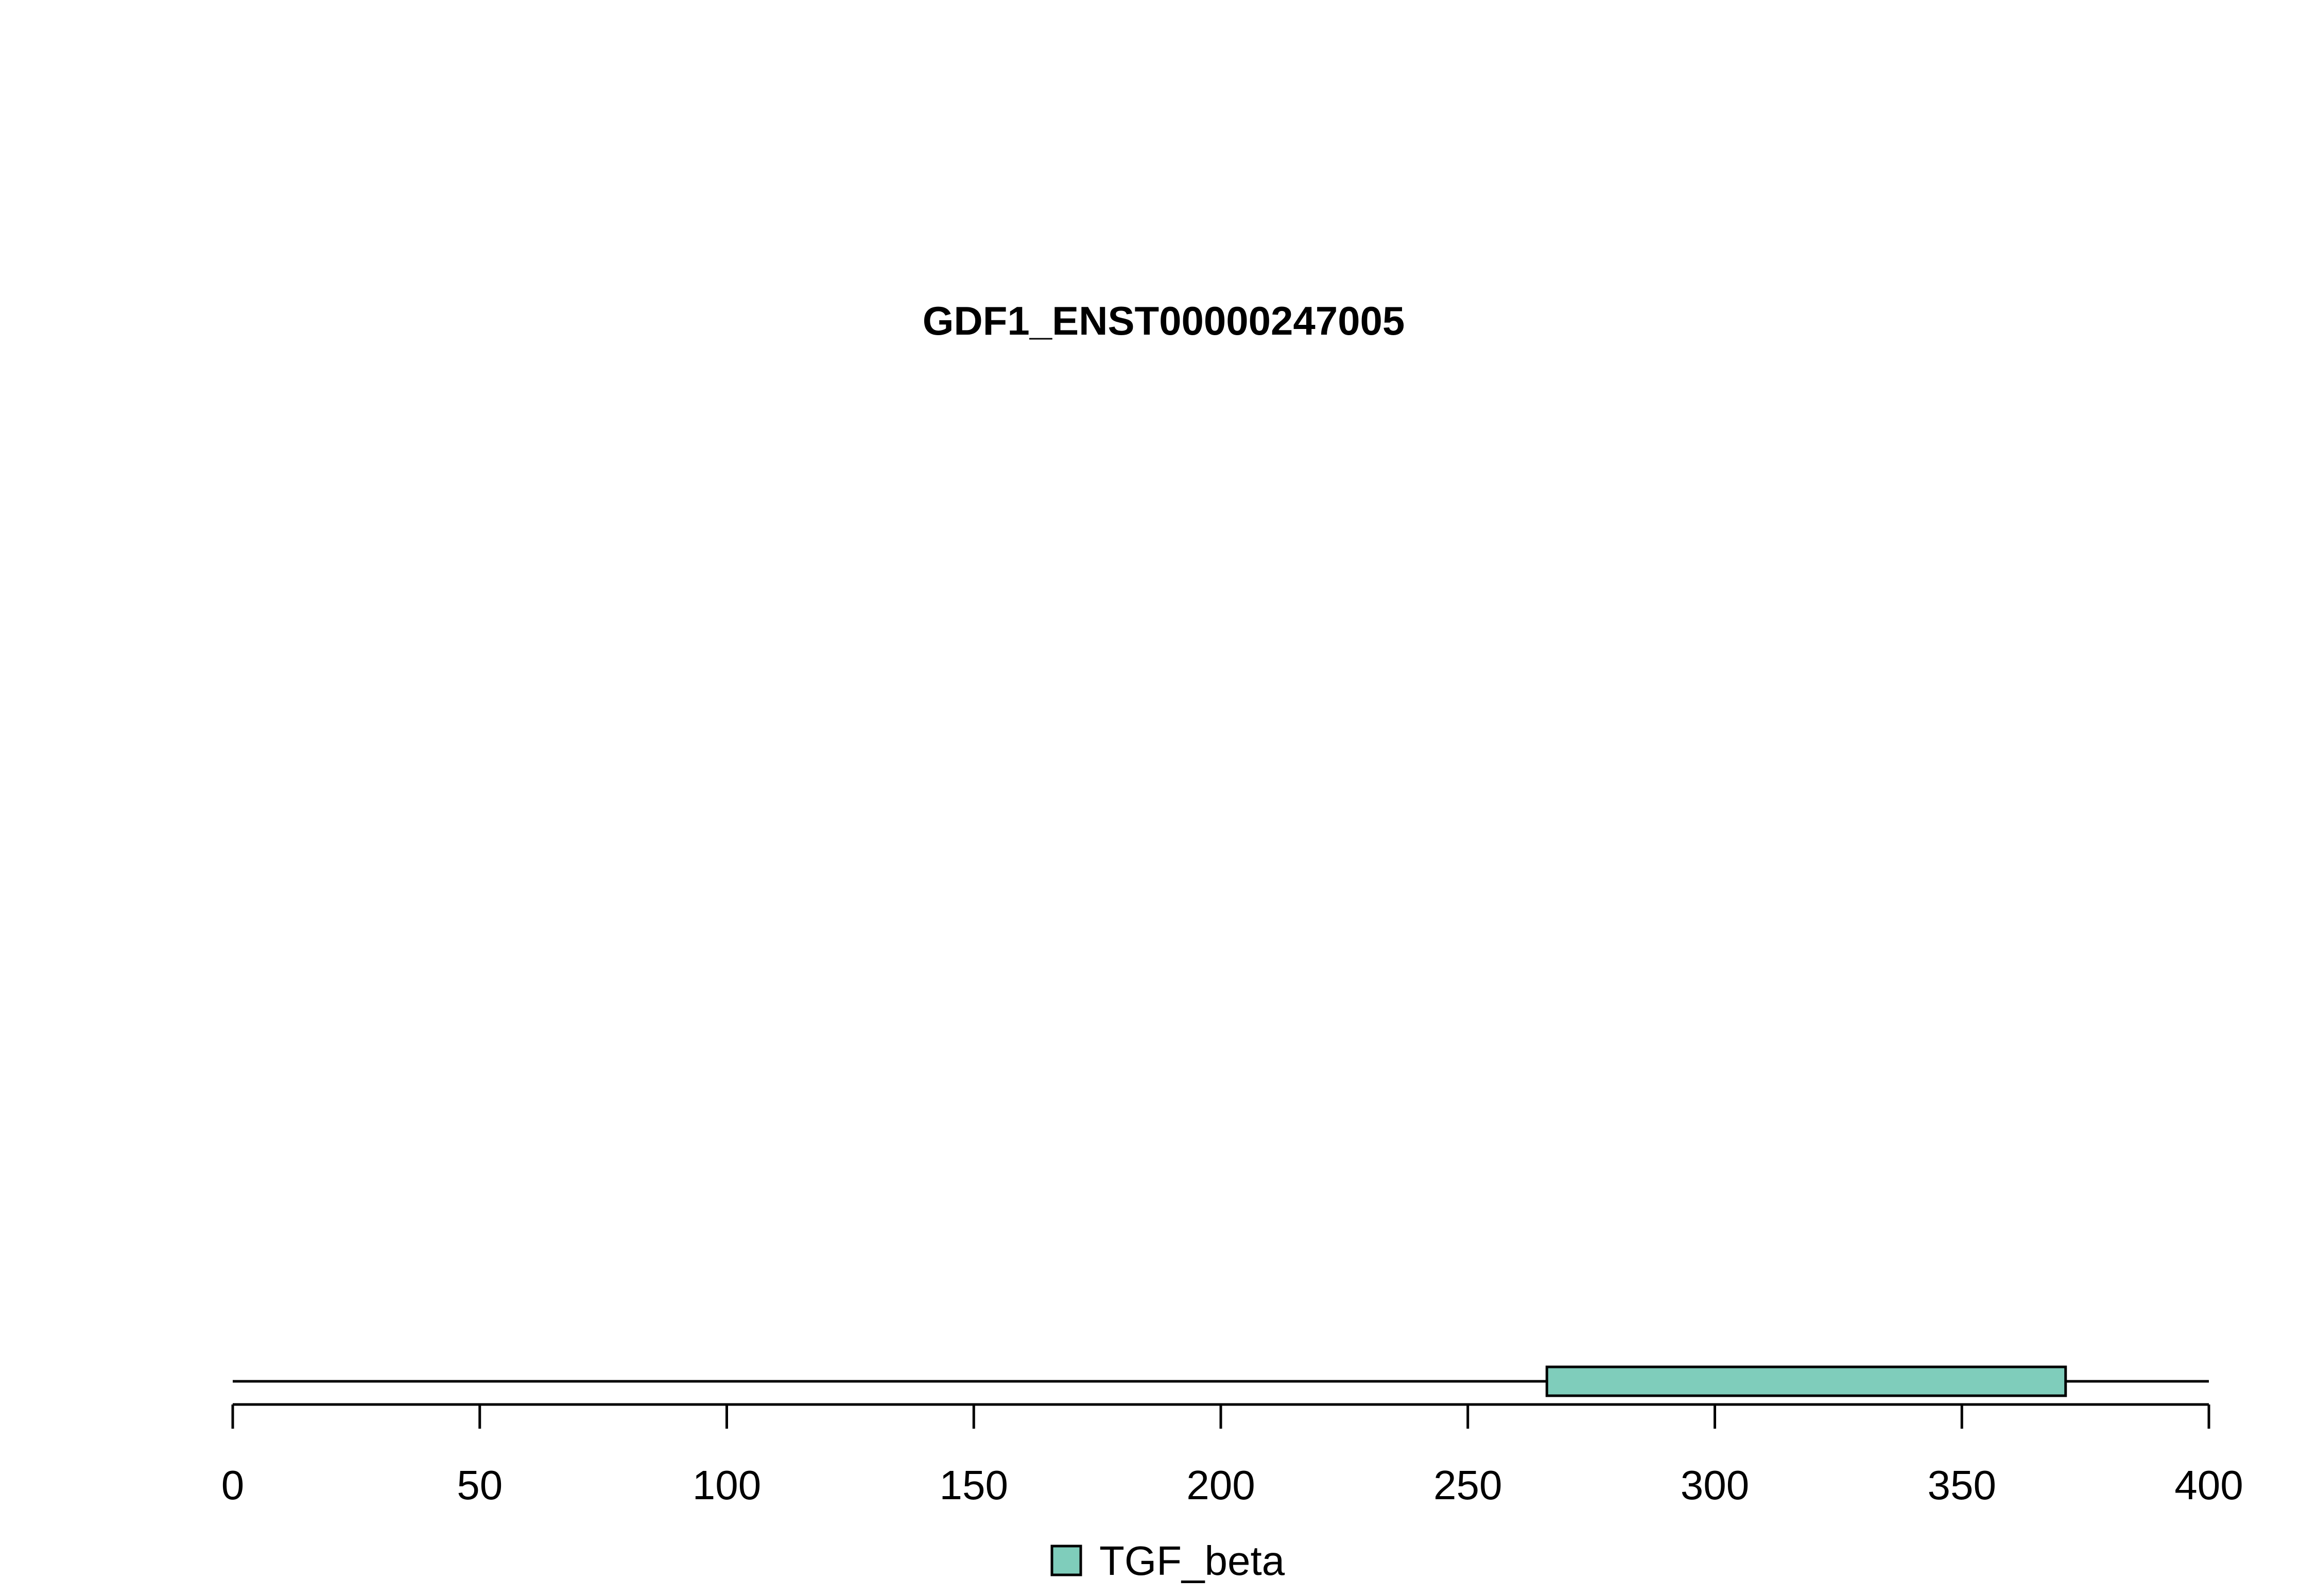 Image resolution: width=2317 pixels, height=1596 pixels. What do you see at coordinates (1962, 1485) in the screenshot?
I see `x-tick-label: 350` at bounding box center [1962, 1485].